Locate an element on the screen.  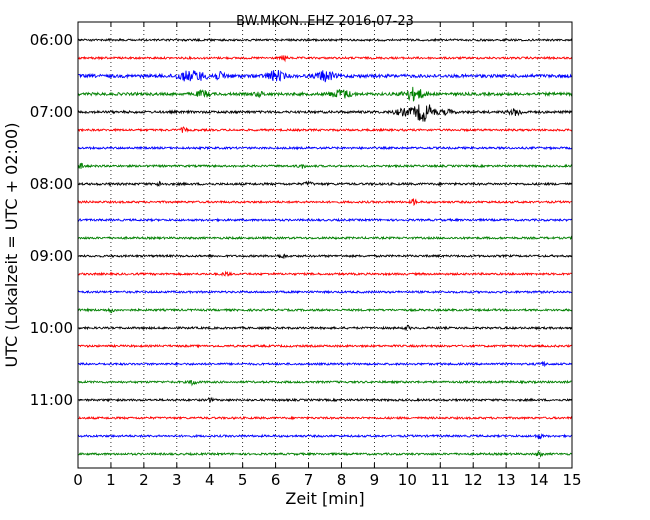
y-tick-label: 06:00 is located at coordinates (51, 40).